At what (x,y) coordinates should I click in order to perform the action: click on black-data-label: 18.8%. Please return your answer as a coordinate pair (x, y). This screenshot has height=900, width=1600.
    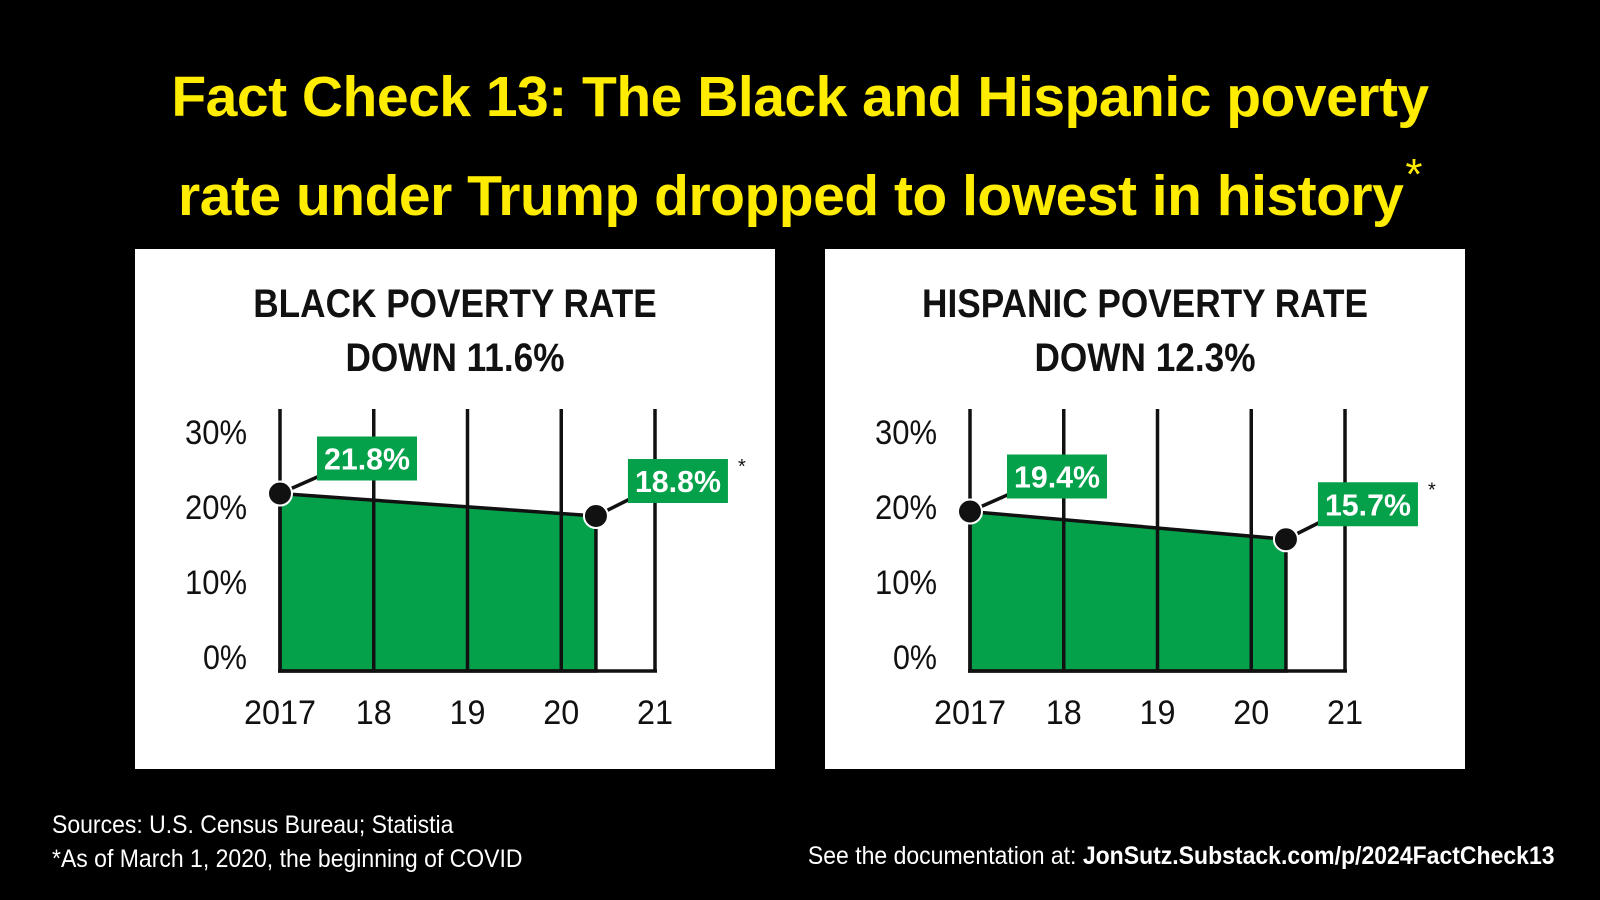
    Looking at the image, I should click on (678, 481).